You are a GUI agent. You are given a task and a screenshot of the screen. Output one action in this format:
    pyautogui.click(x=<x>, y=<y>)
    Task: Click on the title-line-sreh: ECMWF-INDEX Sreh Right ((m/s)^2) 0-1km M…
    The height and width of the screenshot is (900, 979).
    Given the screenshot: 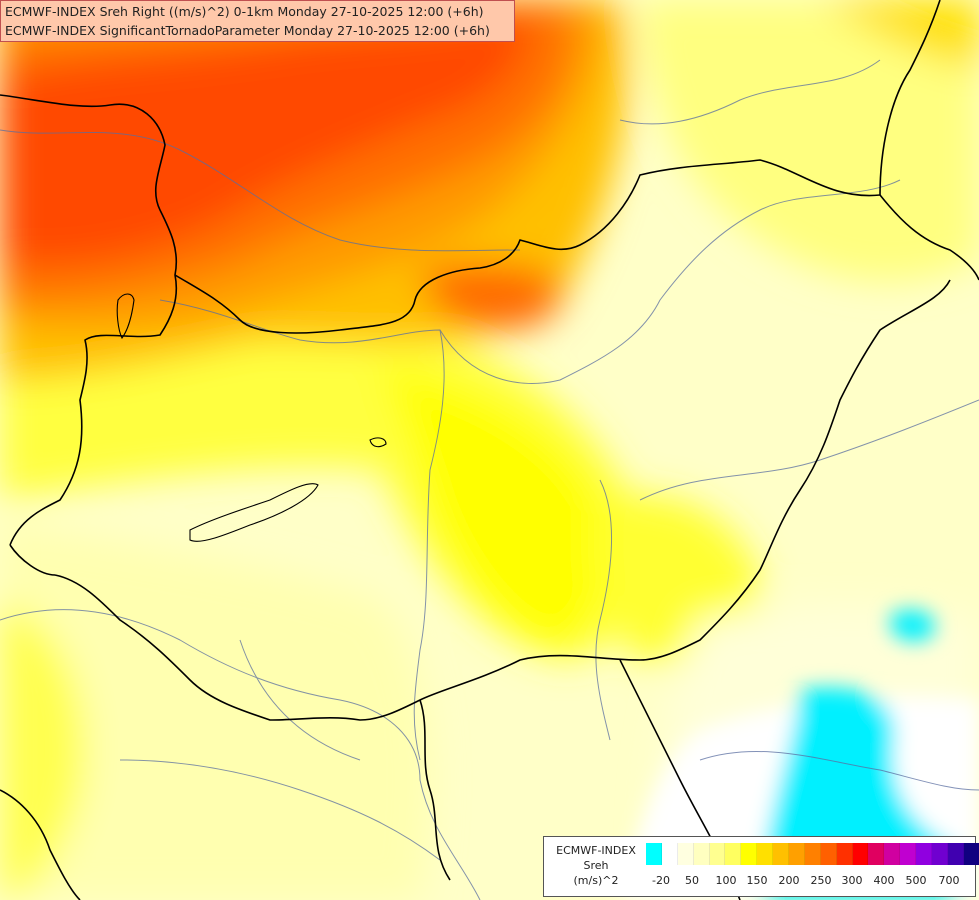 What is the action you would take?
    pyautogui.click(x=244, y=11)
    